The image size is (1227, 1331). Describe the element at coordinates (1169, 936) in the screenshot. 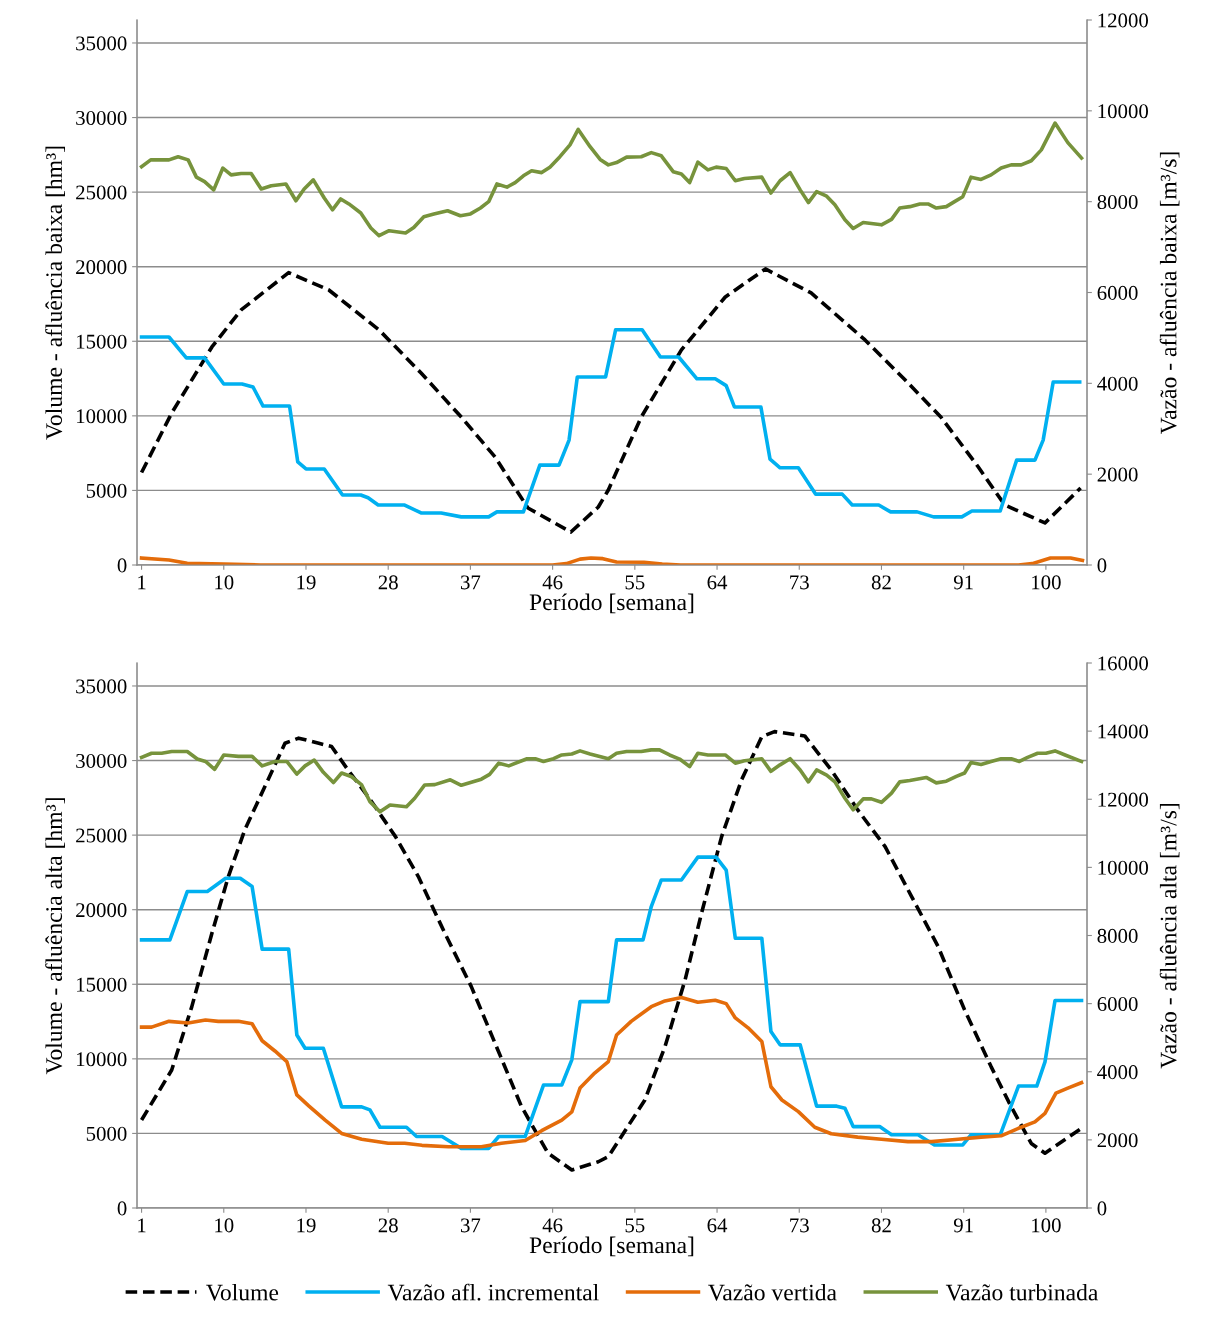

I see `y2-axis-title: Vazão - afluência alta [m³/s]` at that location.